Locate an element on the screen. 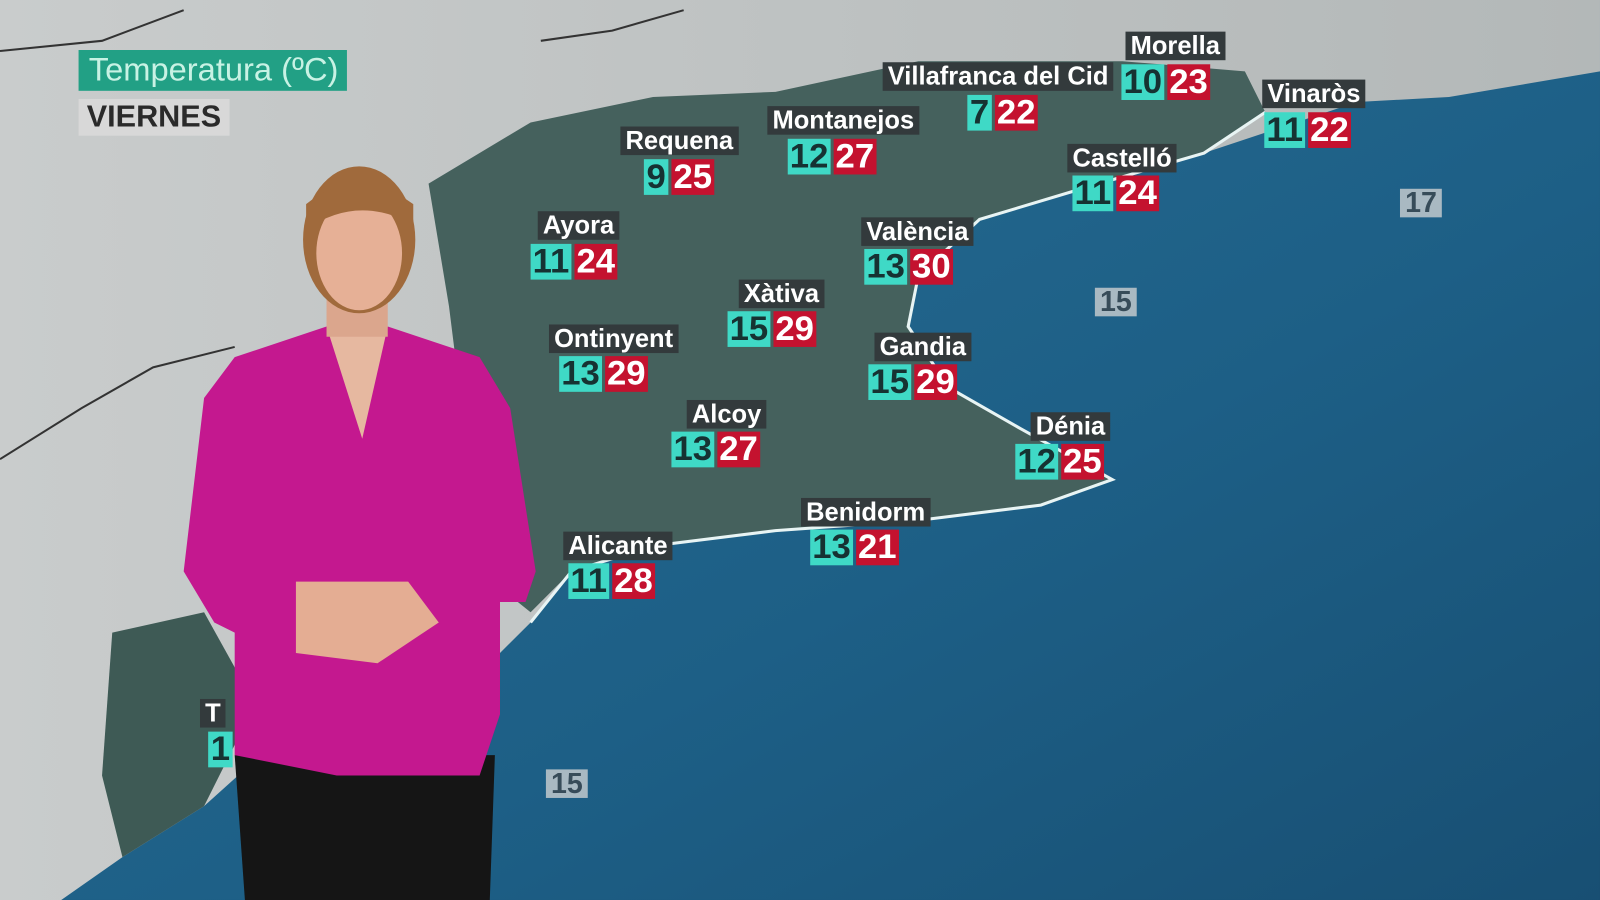  city-name: Ayora is located at coordinates (578, 225).